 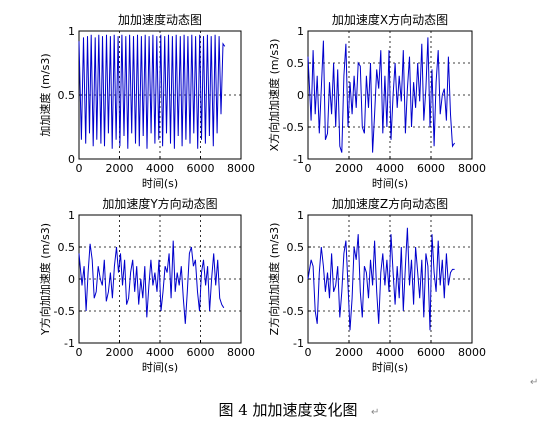 I want to click on y-axis-label: X方向加加速度 (m/s3), so click(x=274, y=95).